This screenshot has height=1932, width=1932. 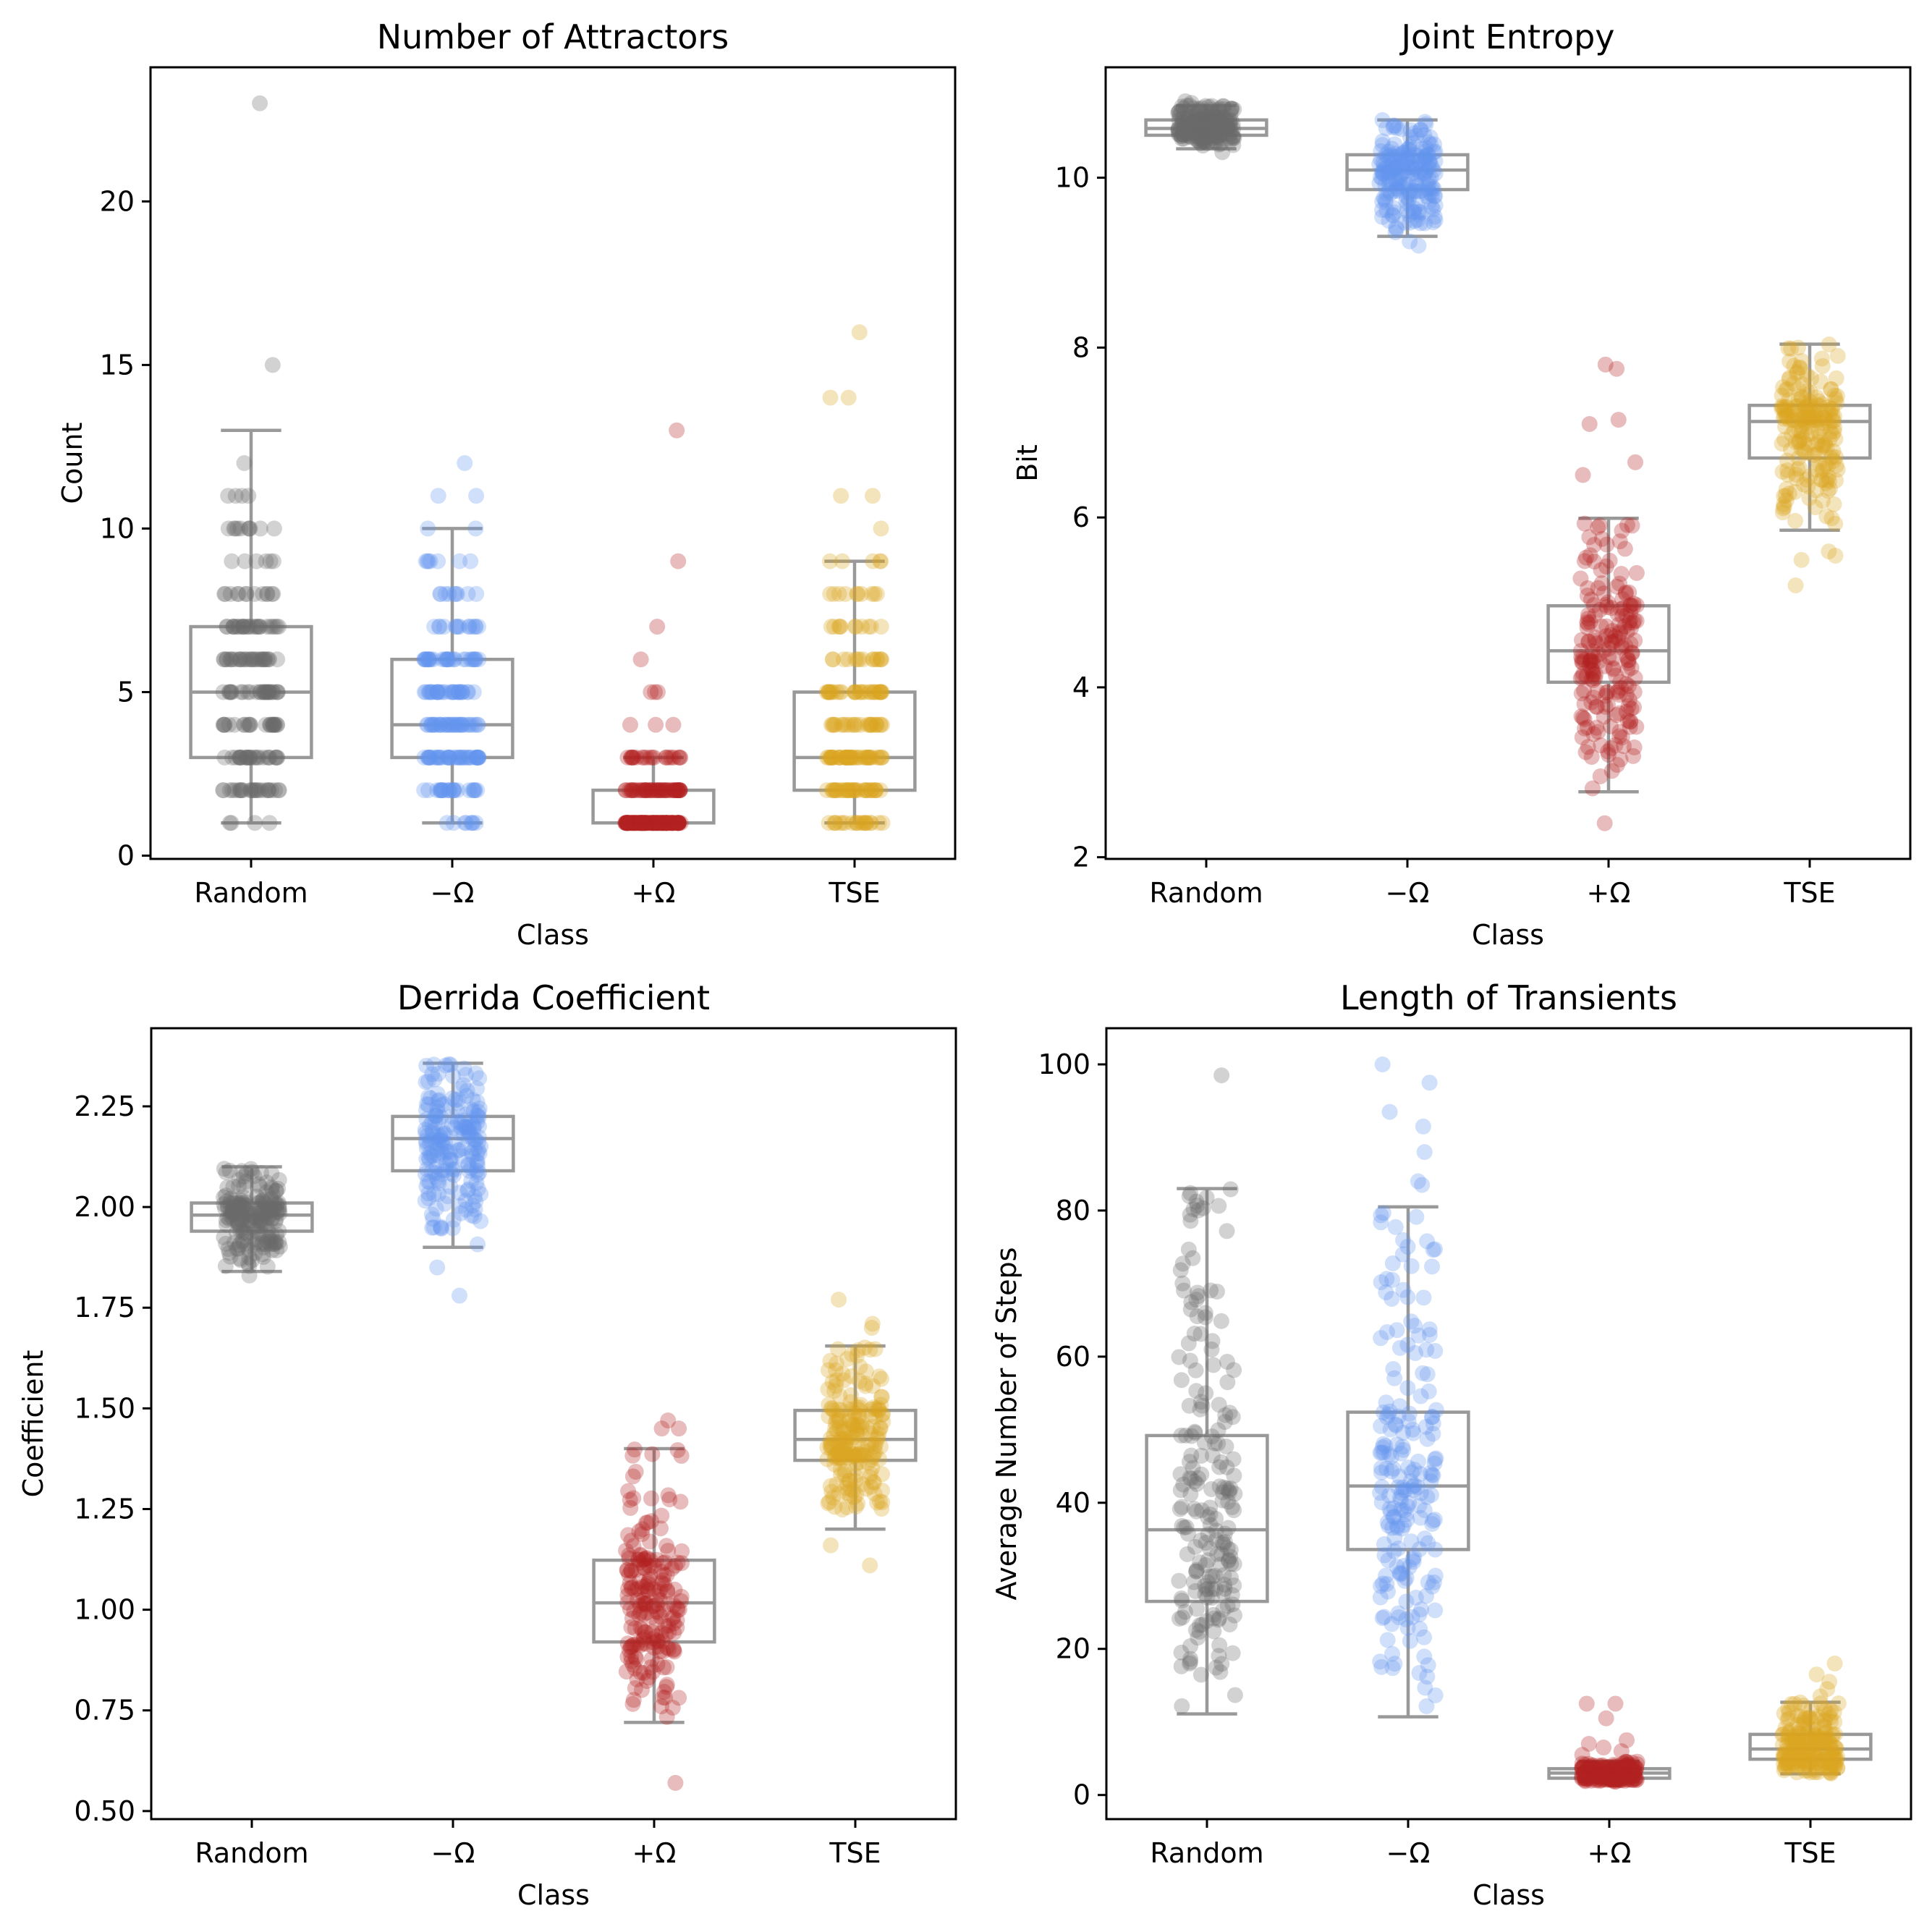 I want to click on iqr-box, so click(x=1407, y=172).